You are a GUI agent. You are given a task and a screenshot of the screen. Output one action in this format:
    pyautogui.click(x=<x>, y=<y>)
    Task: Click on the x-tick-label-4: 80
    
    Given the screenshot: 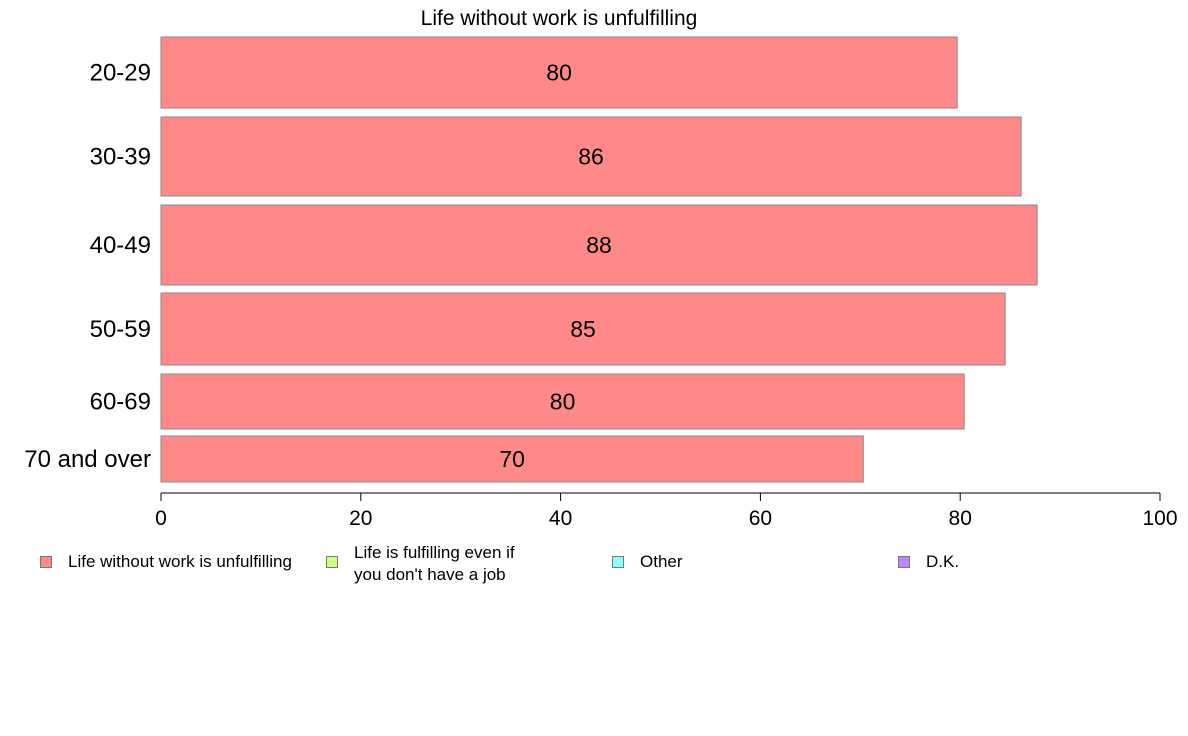 What is the action you would take?
    pyautogui.click(x=960, y=518)
    